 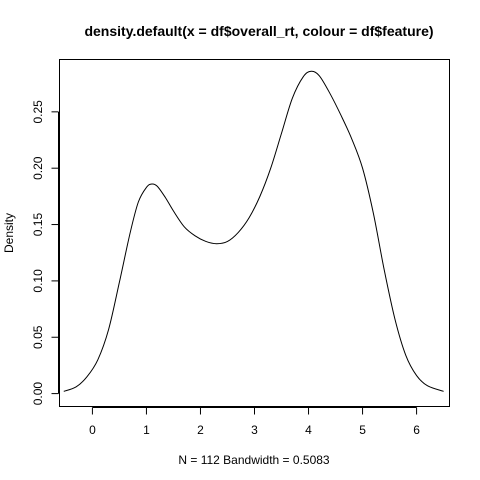 I want to click on y-tick-label: 0.15, so click(x=38, y=225).